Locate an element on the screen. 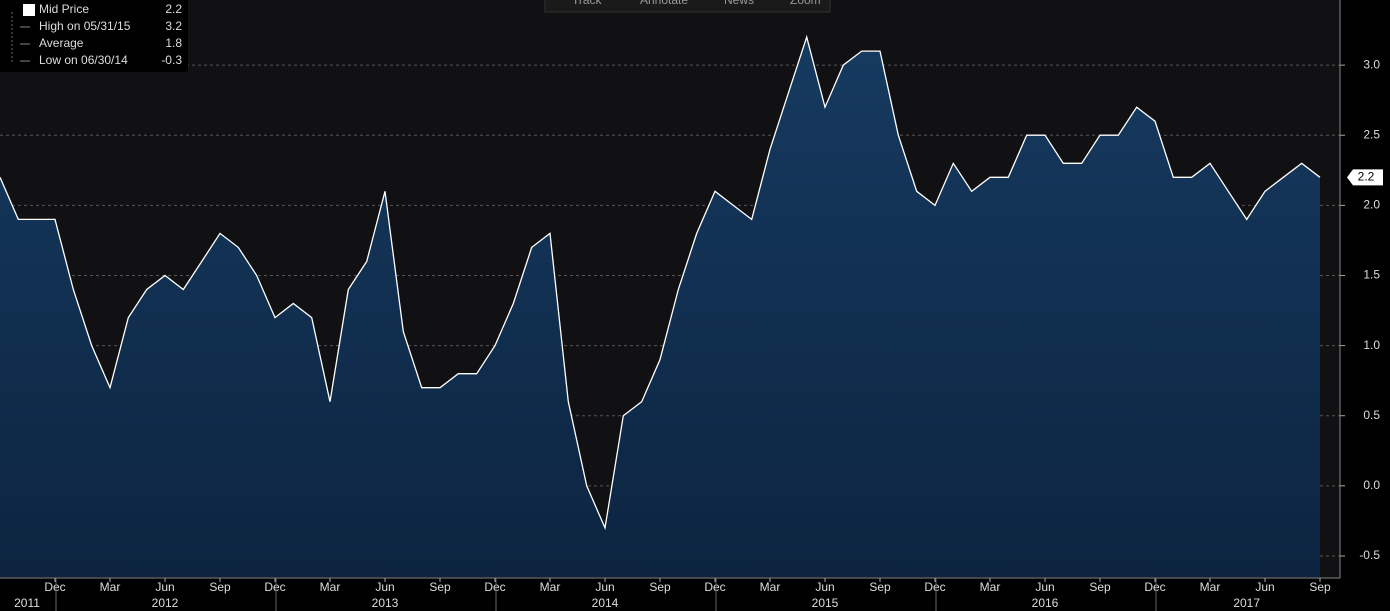 The height and width of the screenshot is (611, 1390). year-label: 2012 is located at coordinates (165, 603).